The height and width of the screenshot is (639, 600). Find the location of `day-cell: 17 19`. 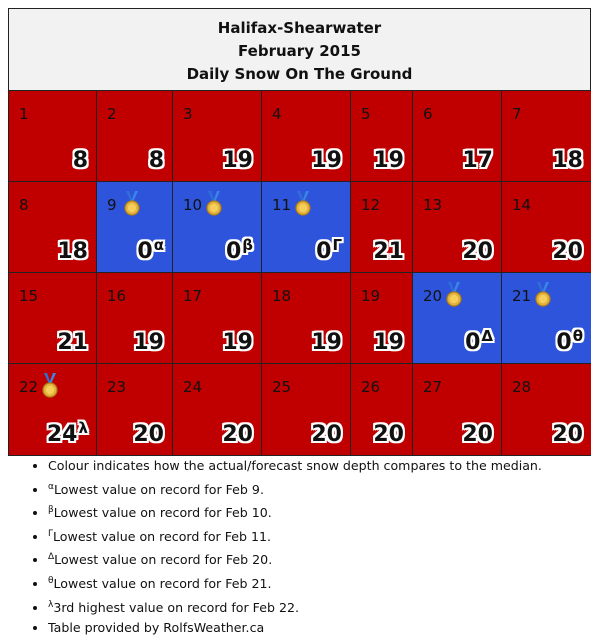

day-cell: 17 19 is located at coordinates (217, 318).